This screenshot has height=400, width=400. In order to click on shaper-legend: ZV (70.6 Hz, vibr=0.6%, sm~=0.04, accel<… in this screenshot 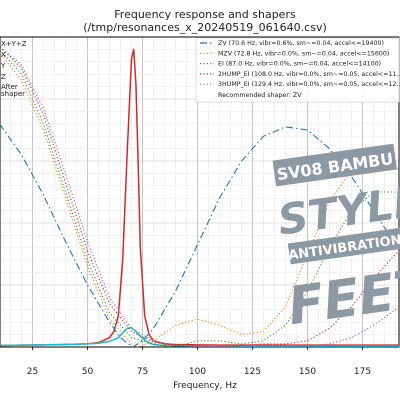, I will do `click(297, 70)`.